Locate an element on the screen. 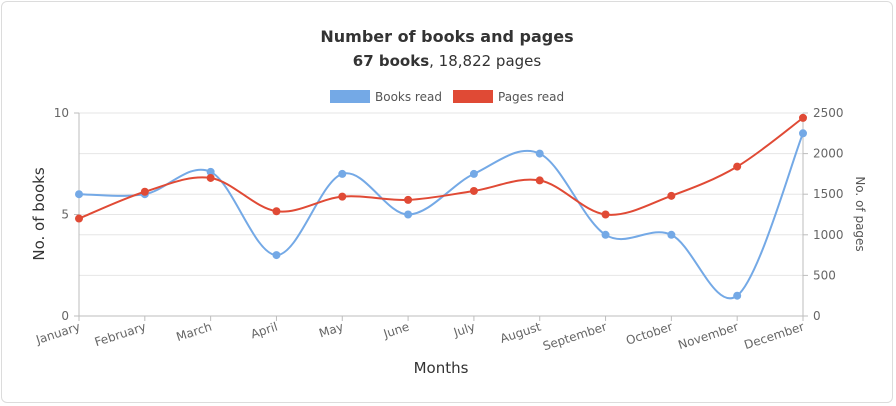  legend-swatch-pages-read is located at coordinates (473, 96).